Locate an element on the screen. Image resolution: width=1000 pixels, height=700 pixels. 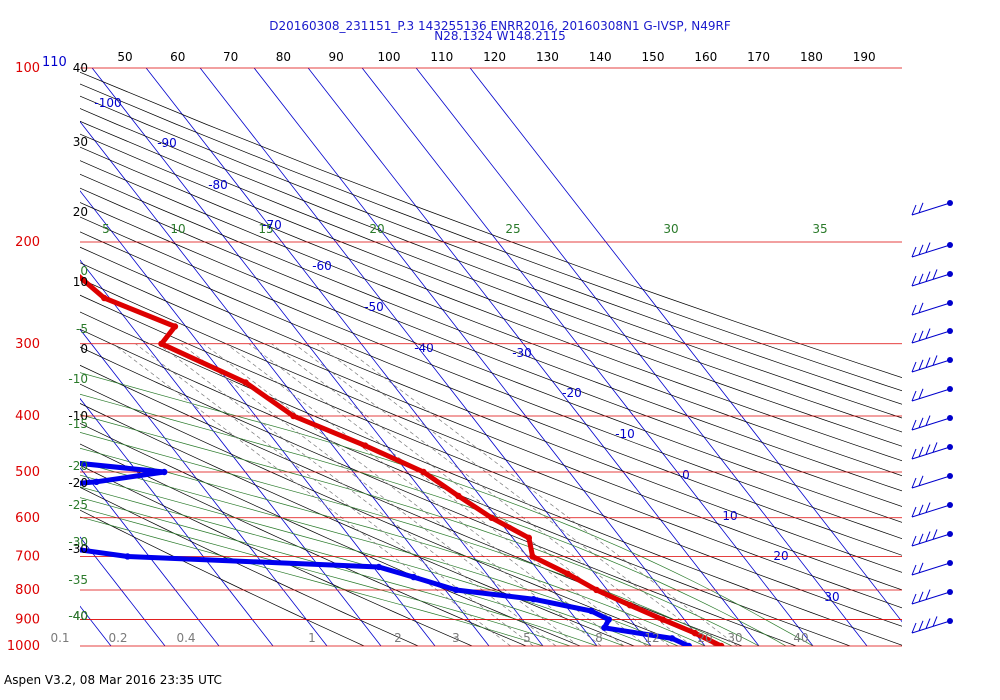
mixing-ratio-label: 30 is located at coordinates (734, 638).